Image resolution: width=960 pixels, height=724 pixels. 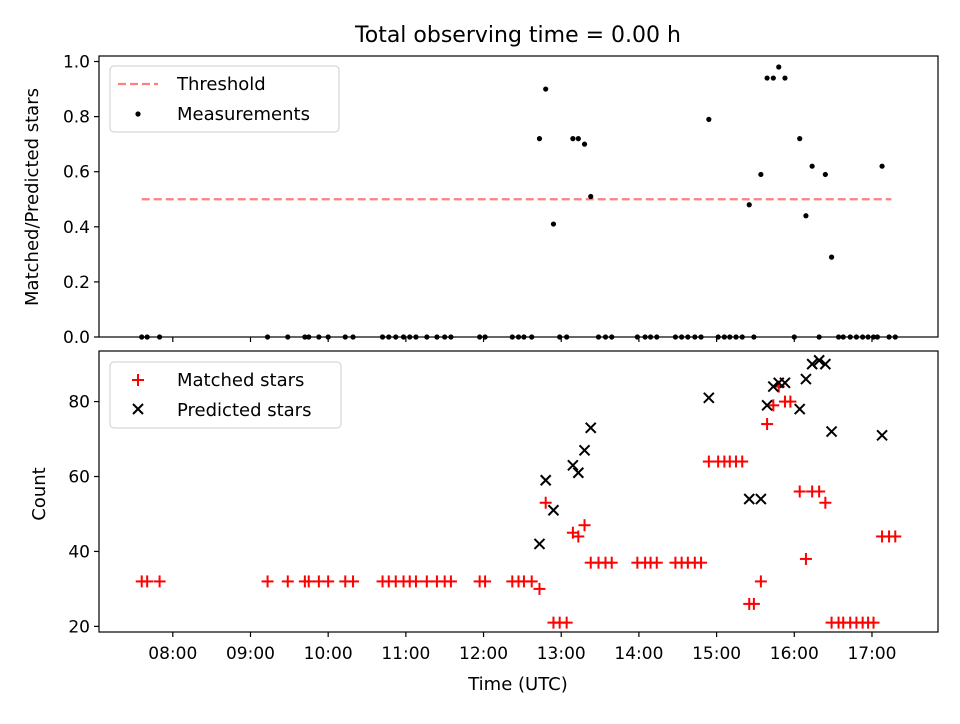 I want to click on top-y-tick-label: 1.0, so click(x=76, y=63).